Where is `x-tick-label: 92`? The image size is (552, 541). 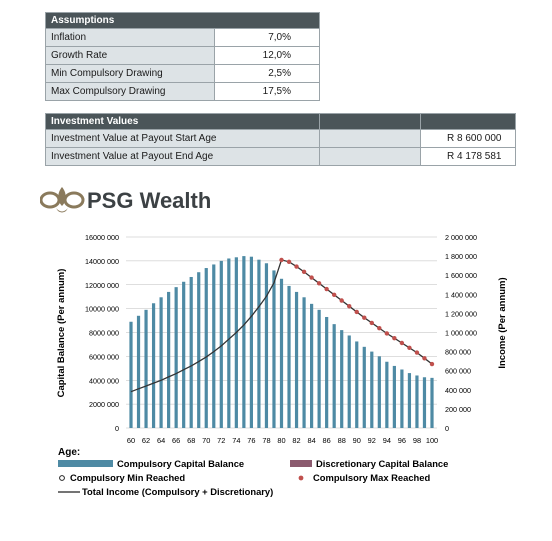
x-tick-label: 92 is located at coordinates (372, 440).